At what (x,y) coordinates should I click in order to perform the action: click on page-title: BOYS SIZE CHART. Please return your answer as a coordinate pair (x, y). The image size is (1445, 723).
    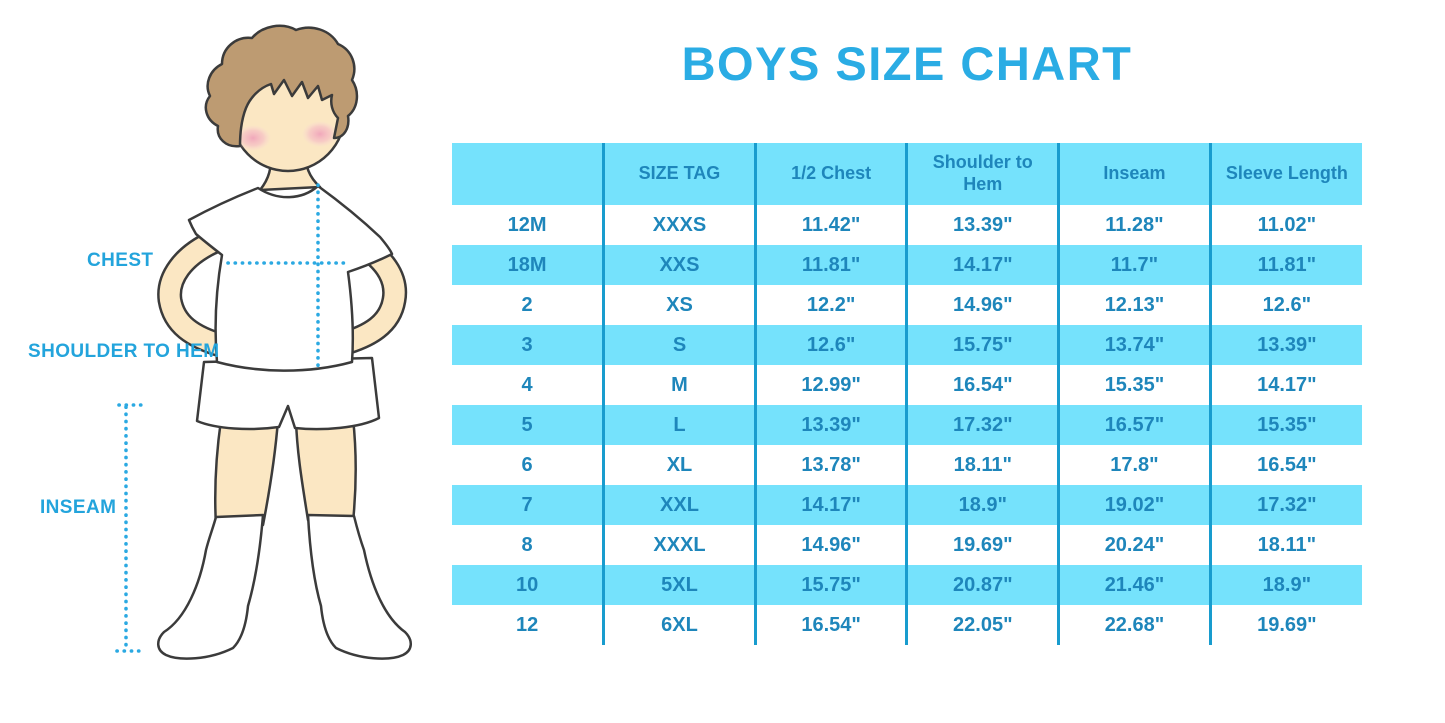
    Looking at the image, I should click on (907, 63).